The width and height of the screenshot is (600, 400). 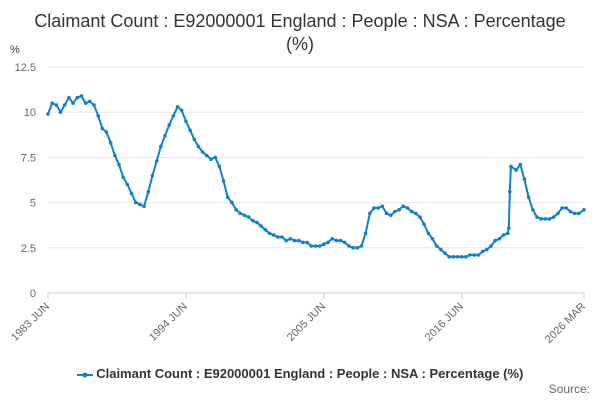 What do you see at coordinates (444, 322) in the screenshot?
I see `x-tick-label: 2016 JUN` at bounding box center [444, 322].